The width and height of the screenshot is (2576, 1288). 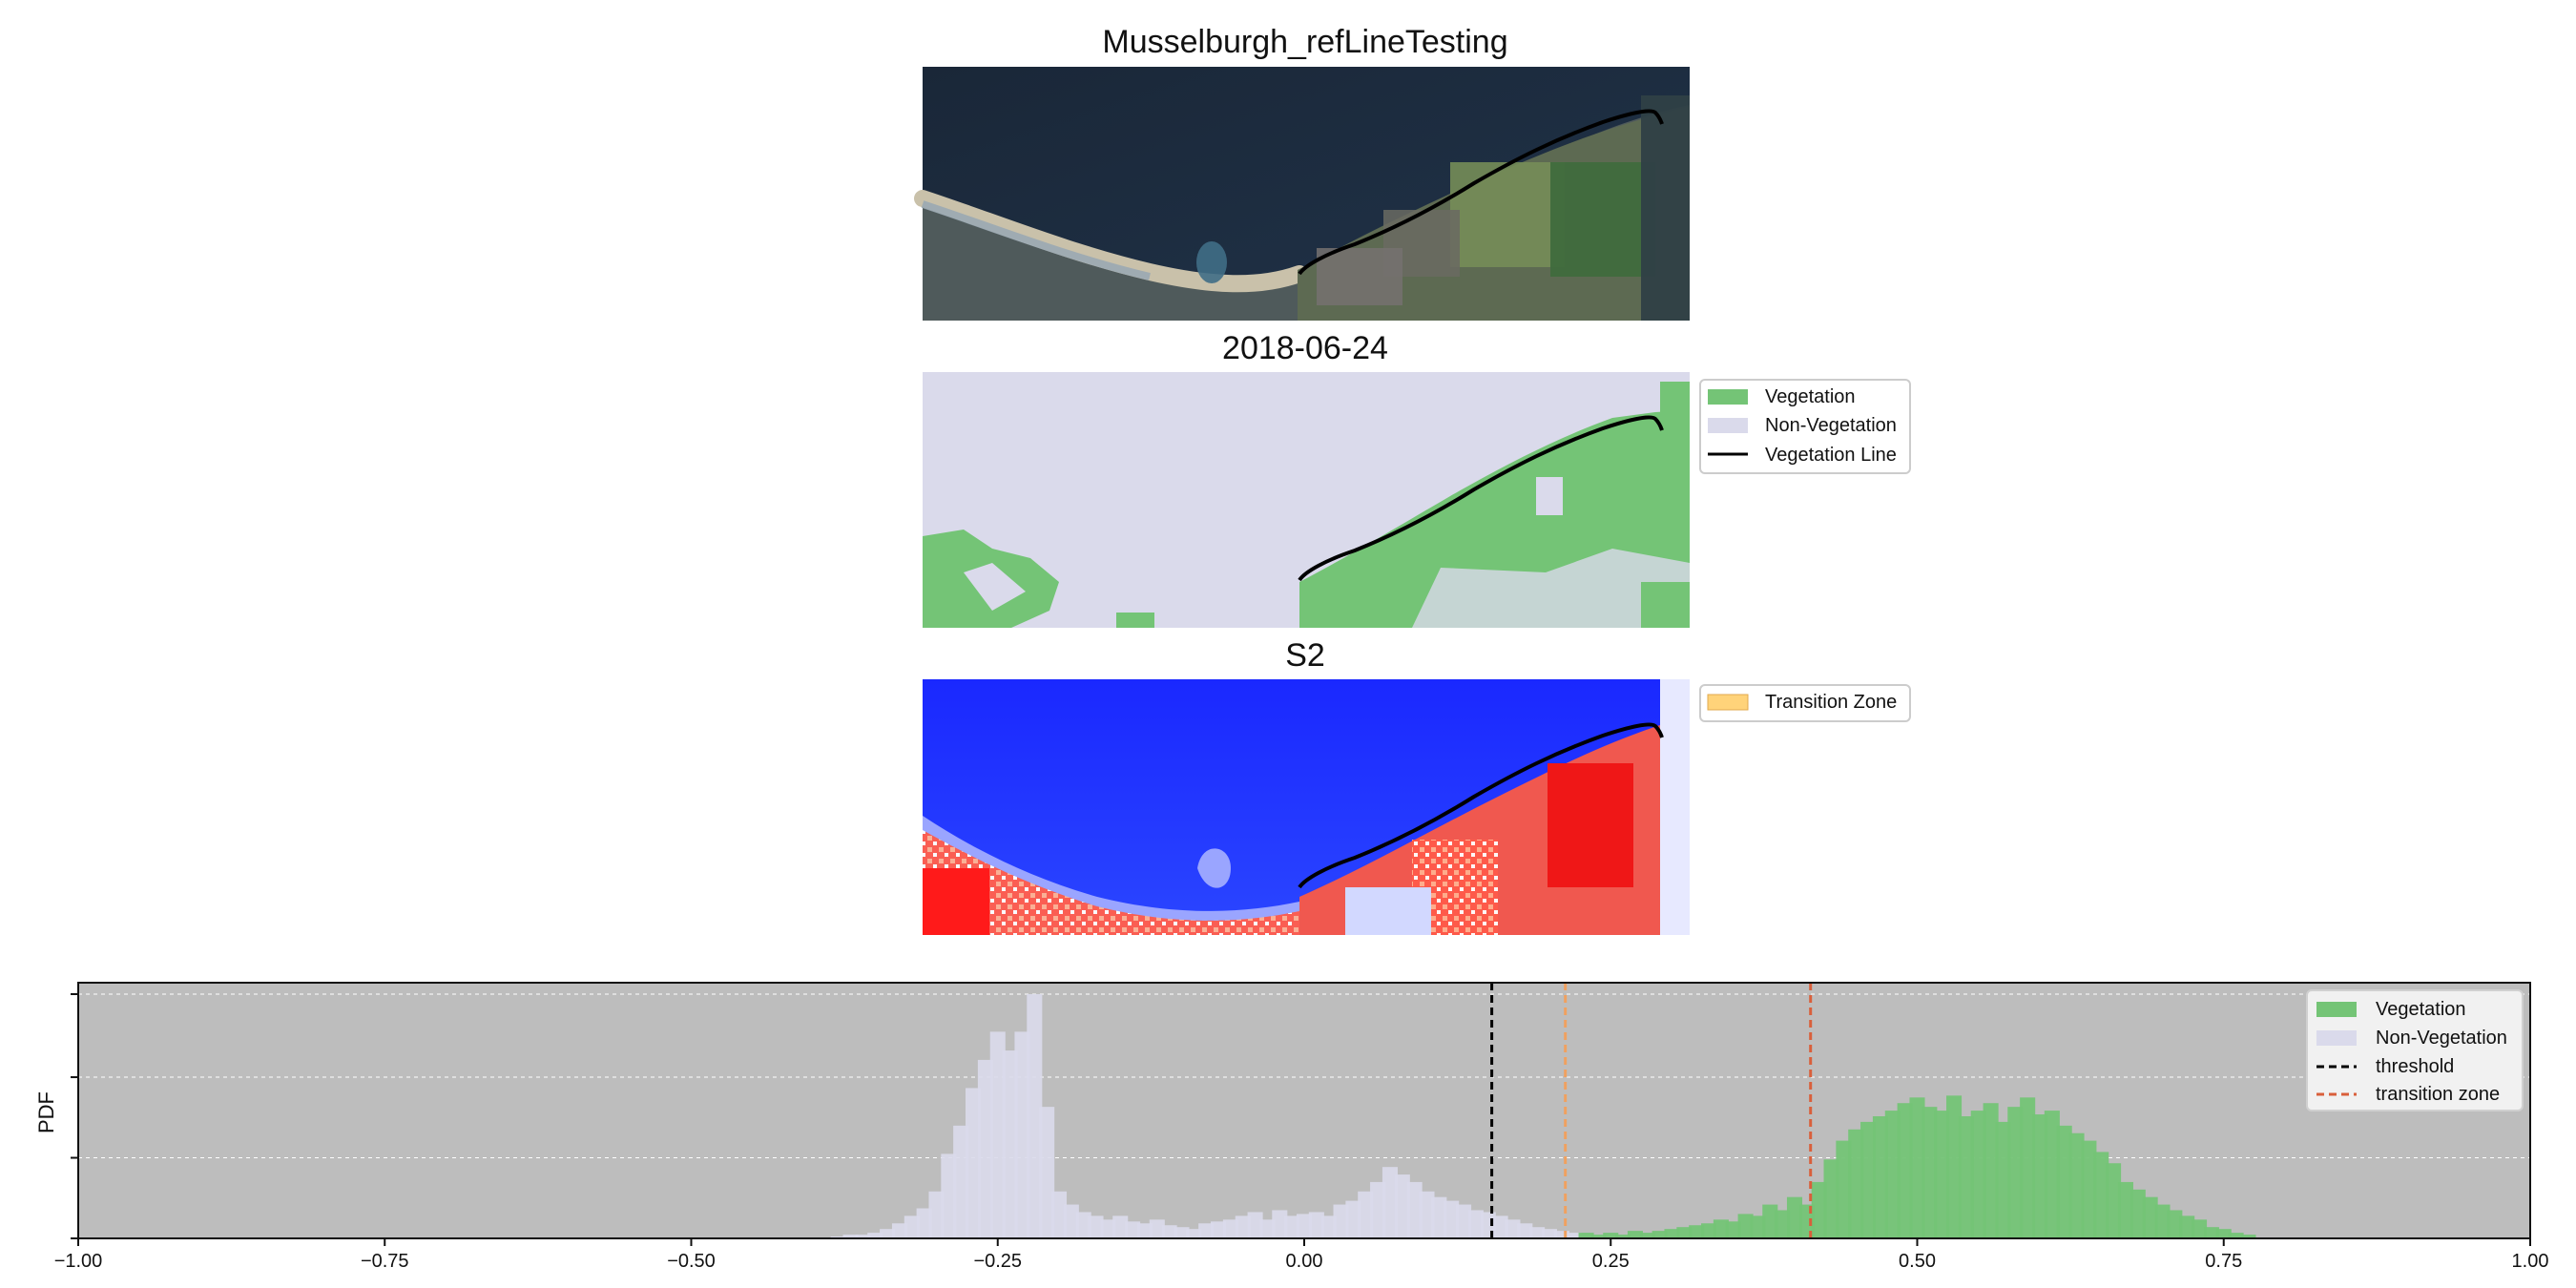 What do you see at coordinates (2441, 1038) in the screenshot?
I see `histogram-legend-nonveg-label: Non-Vegetation` at bounding box center [2441, 1038].